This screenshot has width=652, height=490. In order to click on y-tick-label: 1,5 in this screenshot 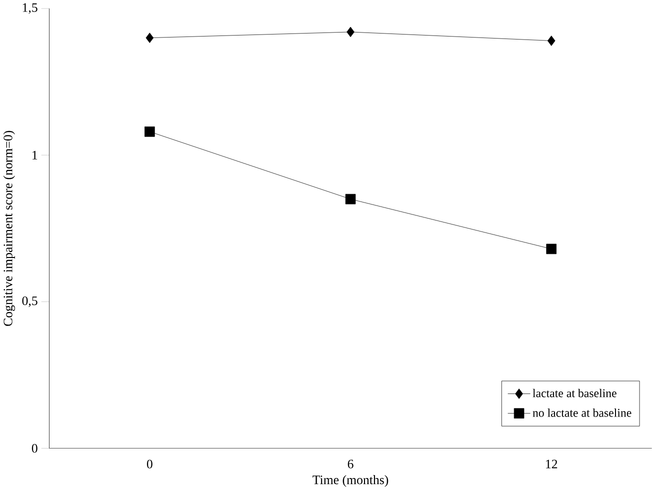, I will do `click(30, 8)`.